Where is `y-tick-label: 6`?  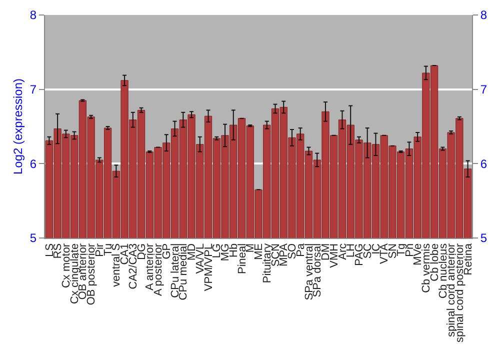 y-tick-label: 6 is located at coordinates (33, 163).